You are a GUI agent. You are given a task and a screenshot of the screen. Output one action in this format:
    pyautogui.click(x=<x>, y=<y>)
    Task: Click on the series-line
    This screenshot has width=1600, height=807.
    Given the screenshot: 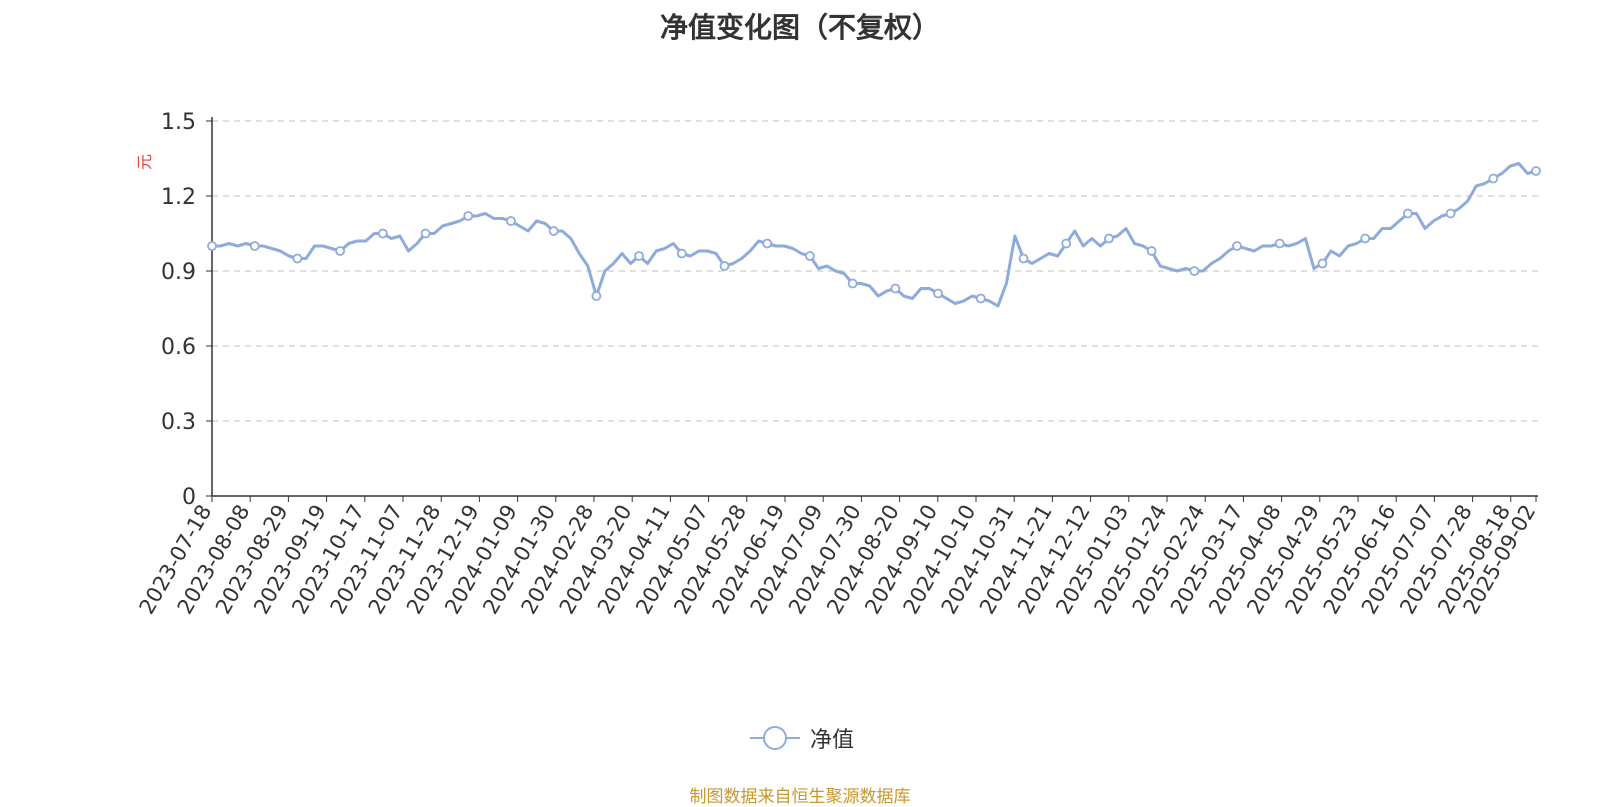 What is the action you would take?
    pyautogui.click(x=874, y=235)
    